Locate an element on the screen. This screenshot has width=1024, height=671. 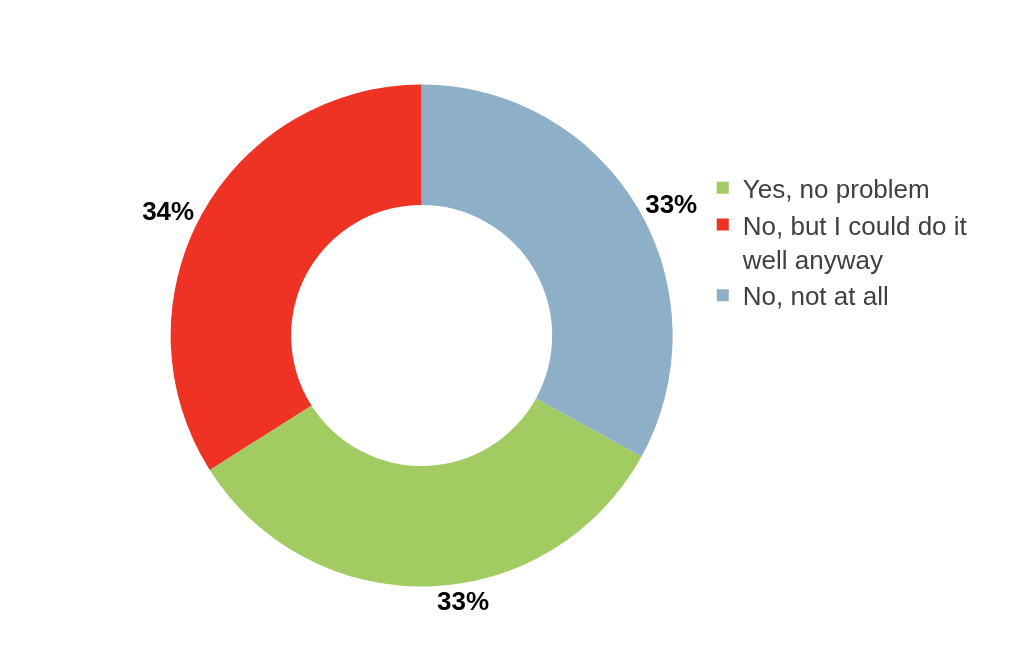
data-label: 34% is located at coordinates (168, 211).